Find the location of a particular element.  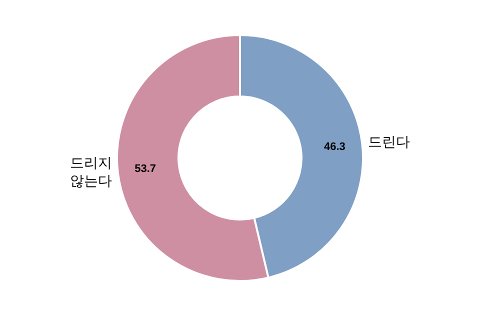

slice-label: 드리지 않는다 is located at coordinates (91, 173).